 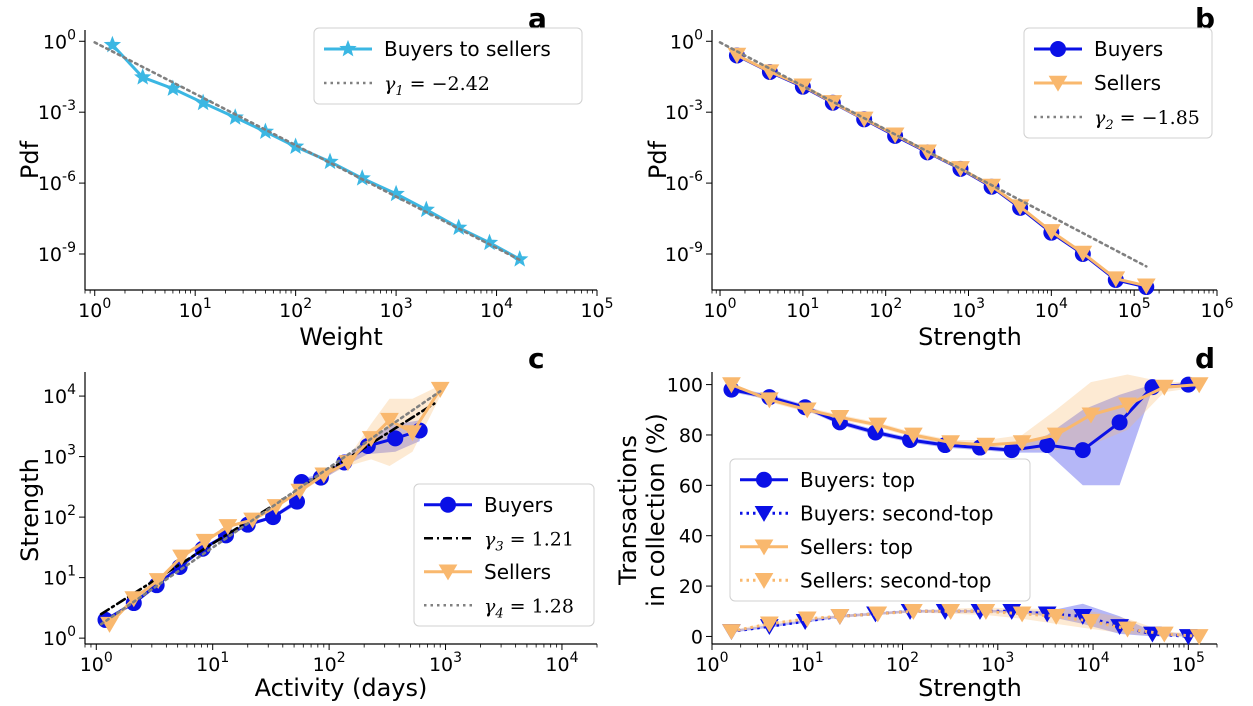 What do you see at coordinates (691, 537) in the screenshot?
I see `y-tick-label: 40` at bounding box center [691, 537].